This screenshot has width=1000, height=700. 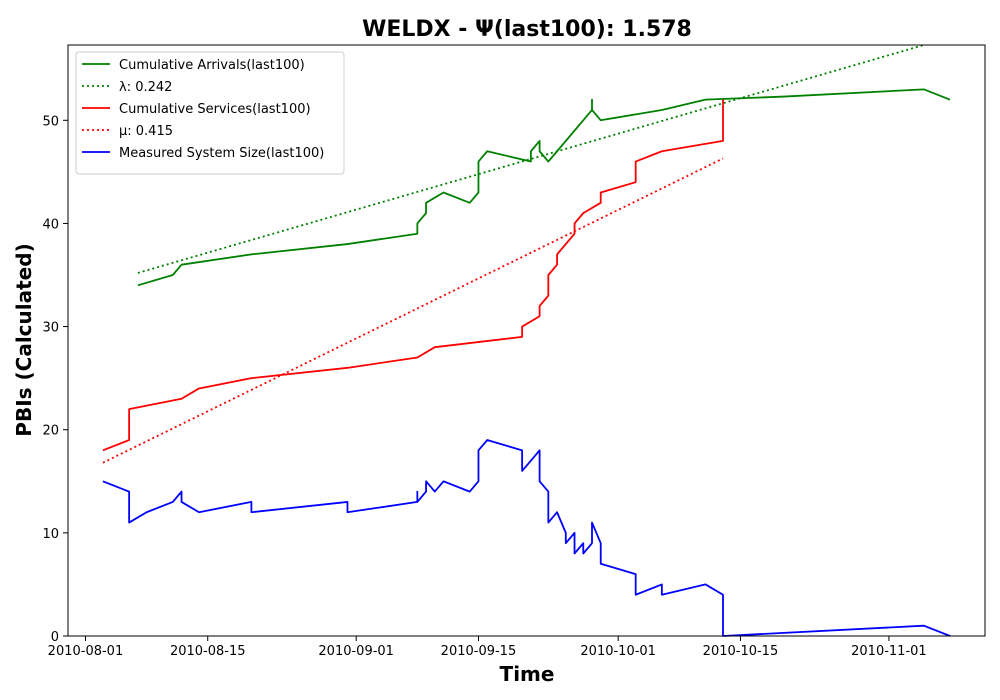 I want to click on legend-box, so click(x=210, y=113).